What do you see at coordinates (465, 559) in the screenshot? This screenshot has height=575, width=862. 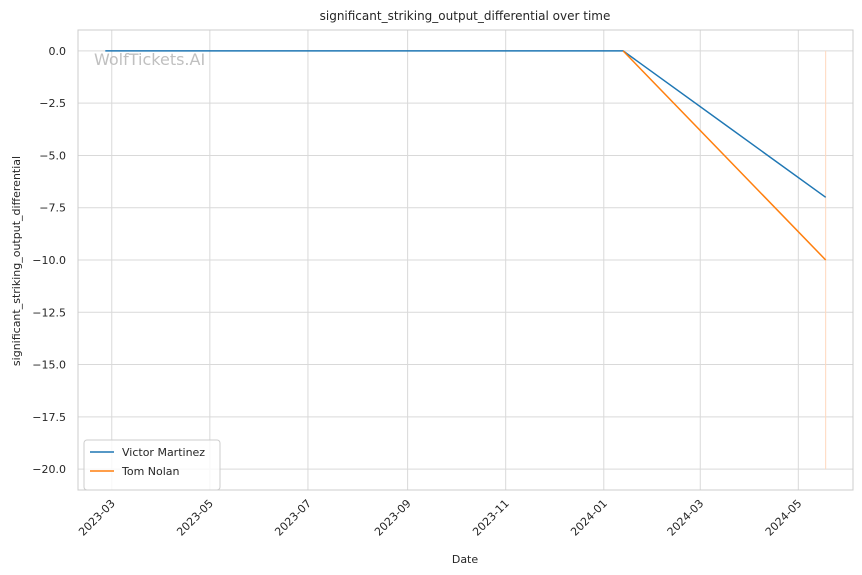 I see `x-axis-label: Date` at bounding box center [465, 559].